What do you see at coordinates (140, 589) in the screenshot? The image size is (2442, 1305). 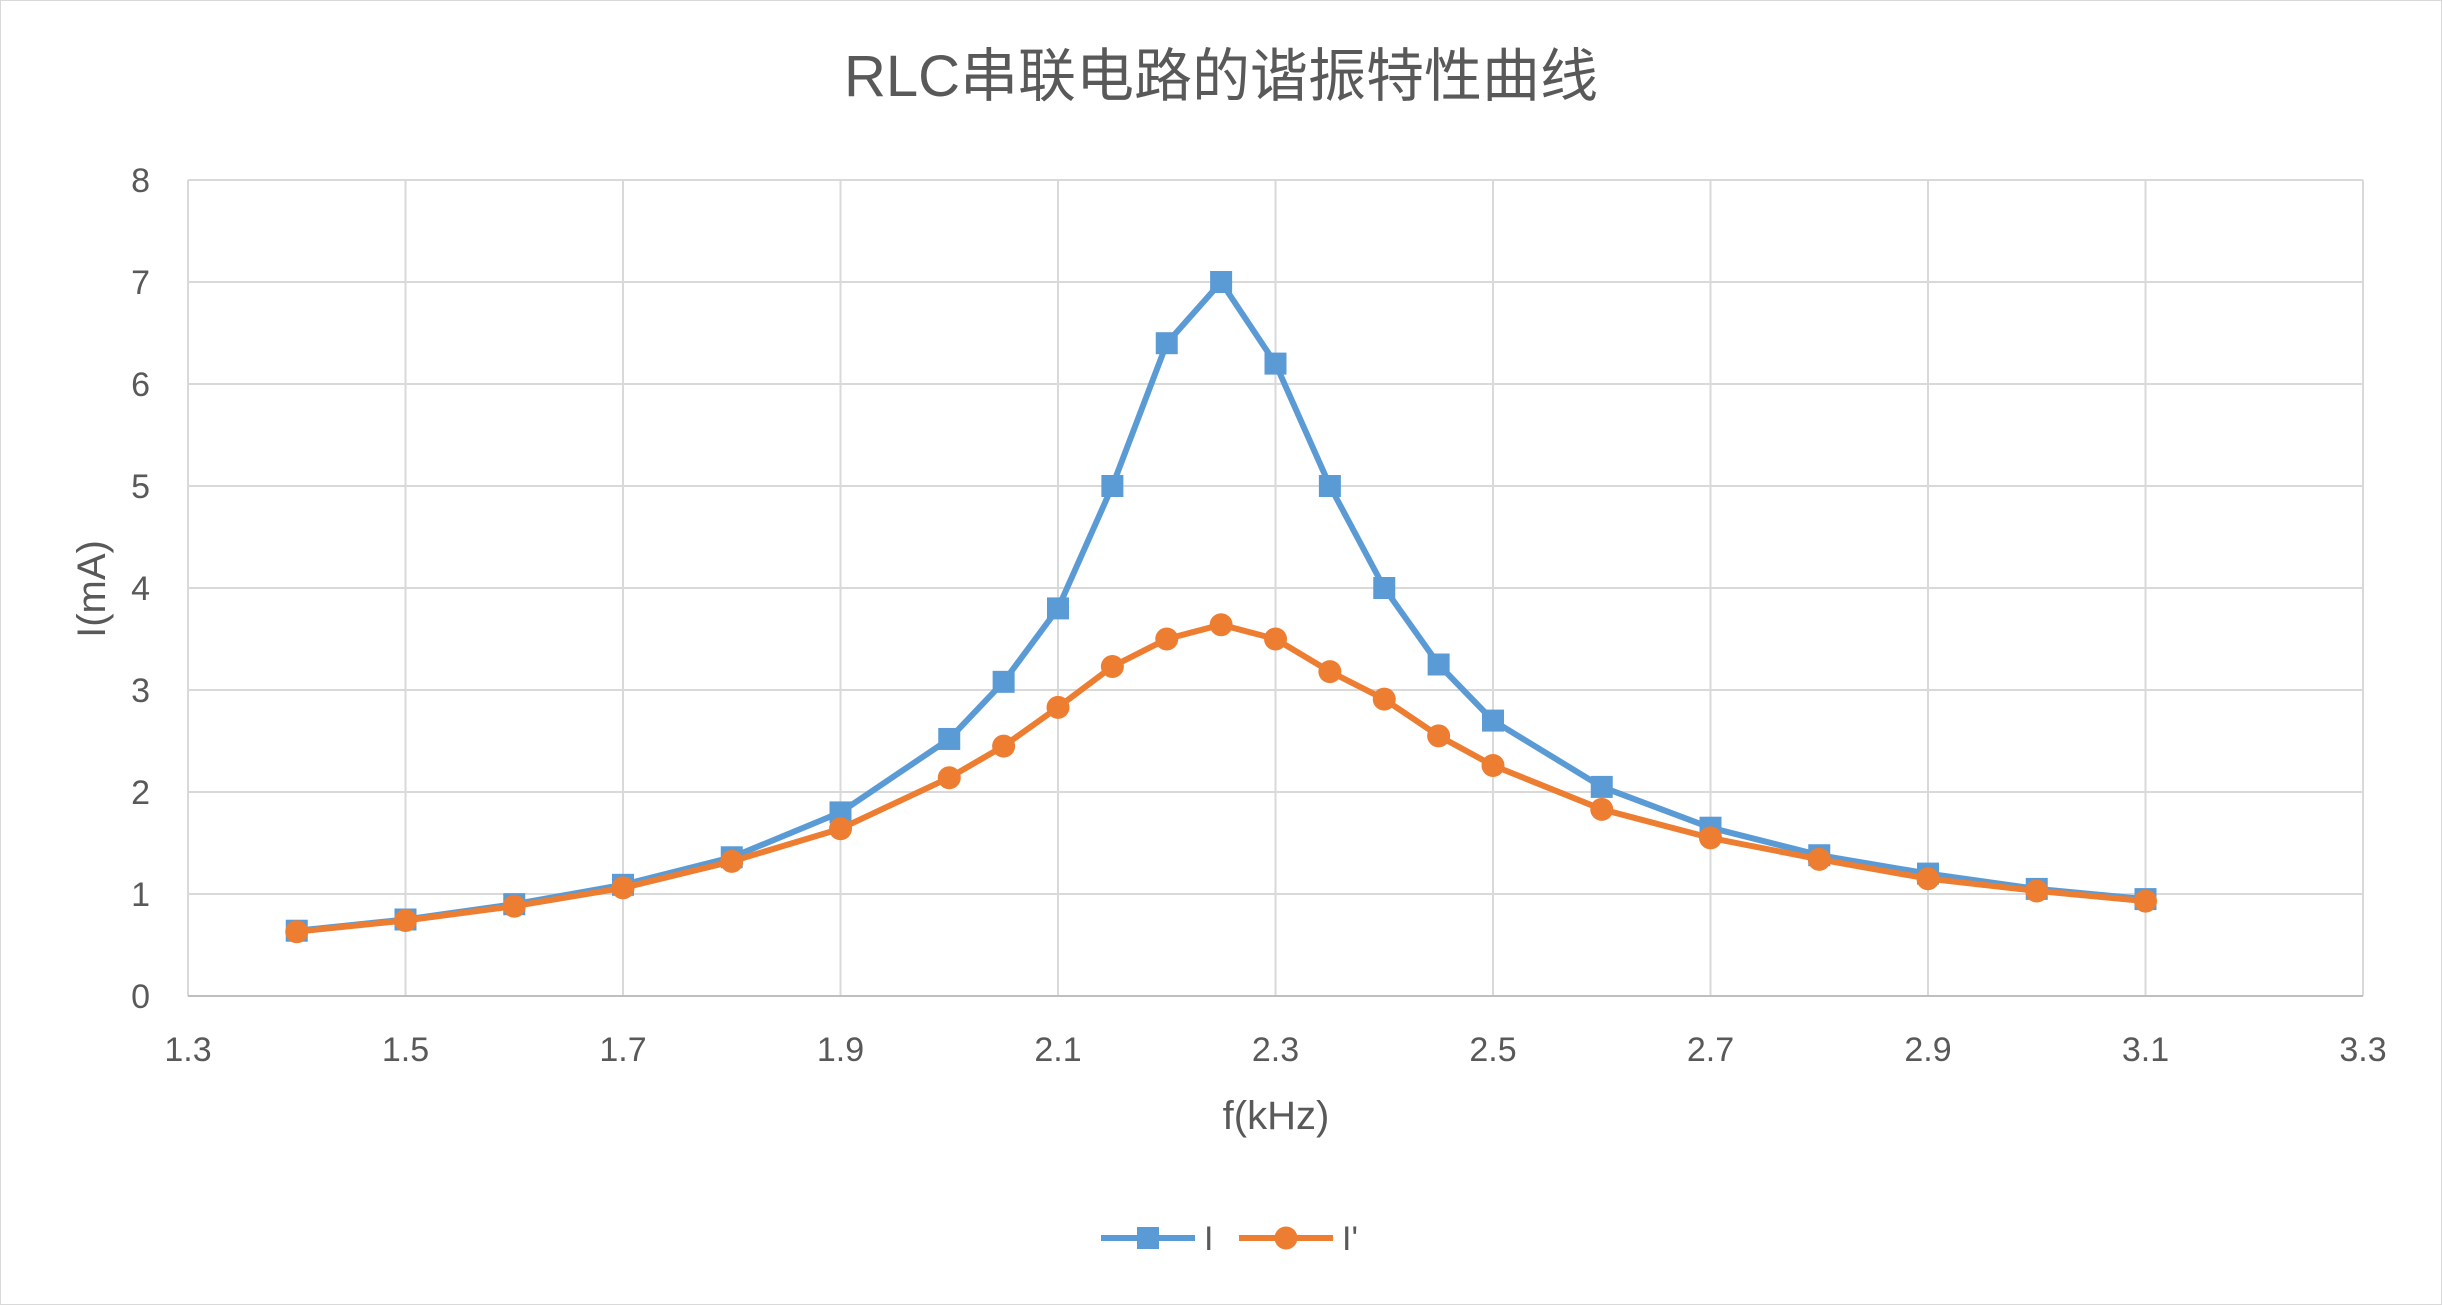 I see `y-tick-label: 4` at bounding box center [140, 589].